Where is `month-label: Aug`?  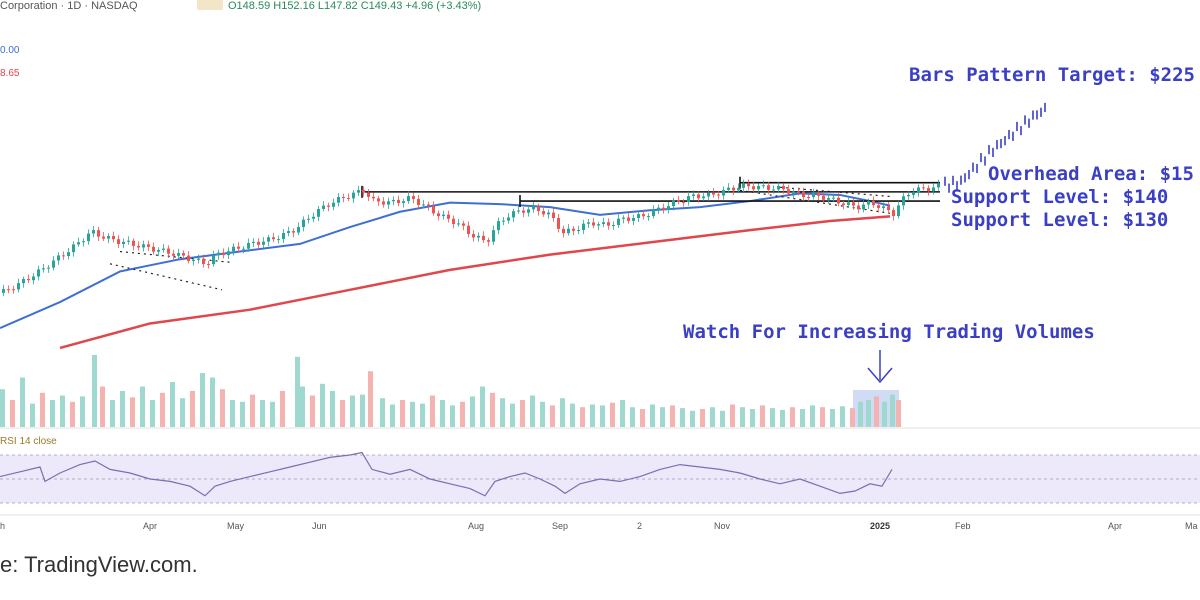 month-label: Aug is located at coordinates (476, 526).